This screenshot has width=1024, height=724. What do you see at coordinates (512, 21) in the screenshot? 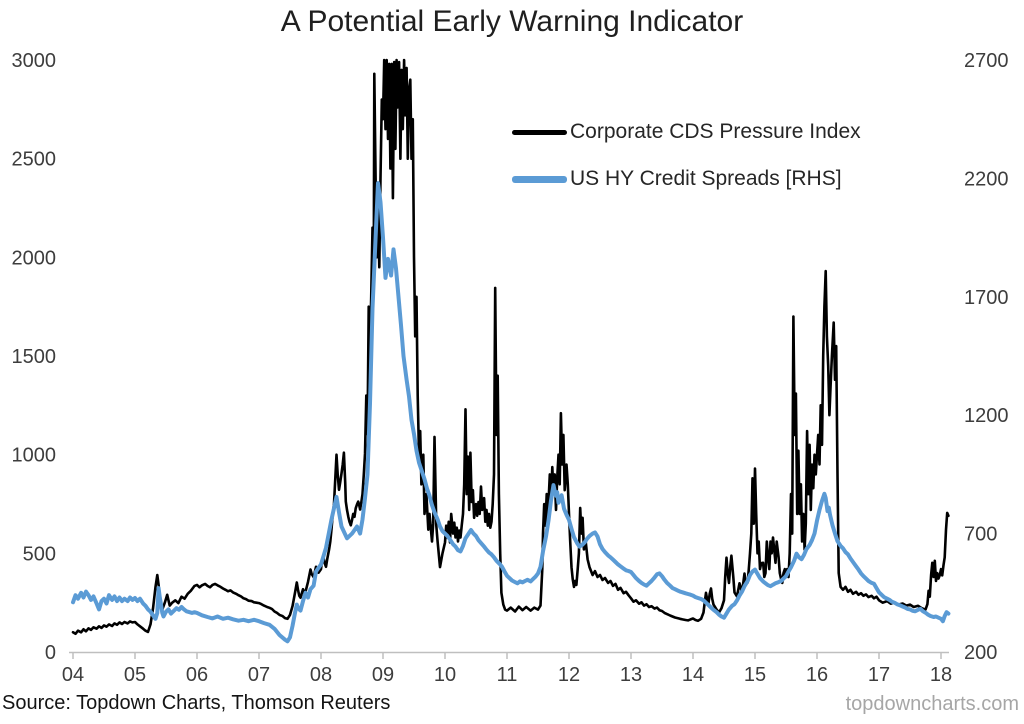
I see `chart-title: A Potential Early Warning Indicator` at bounding box center [512, 21].